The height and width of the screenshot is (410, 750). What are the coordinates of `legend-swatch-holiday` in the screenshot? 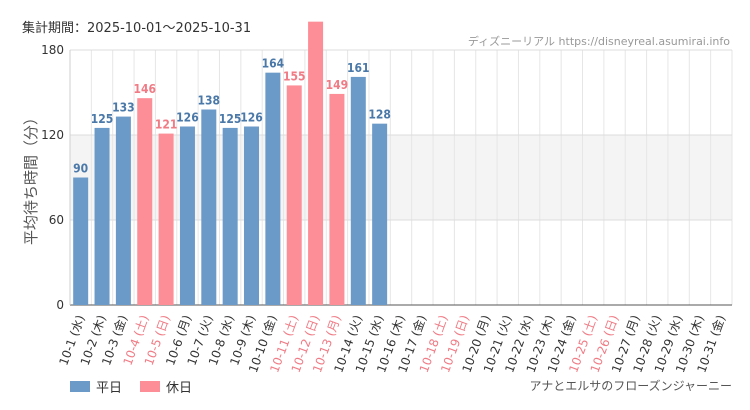 It's located at (150, 386).